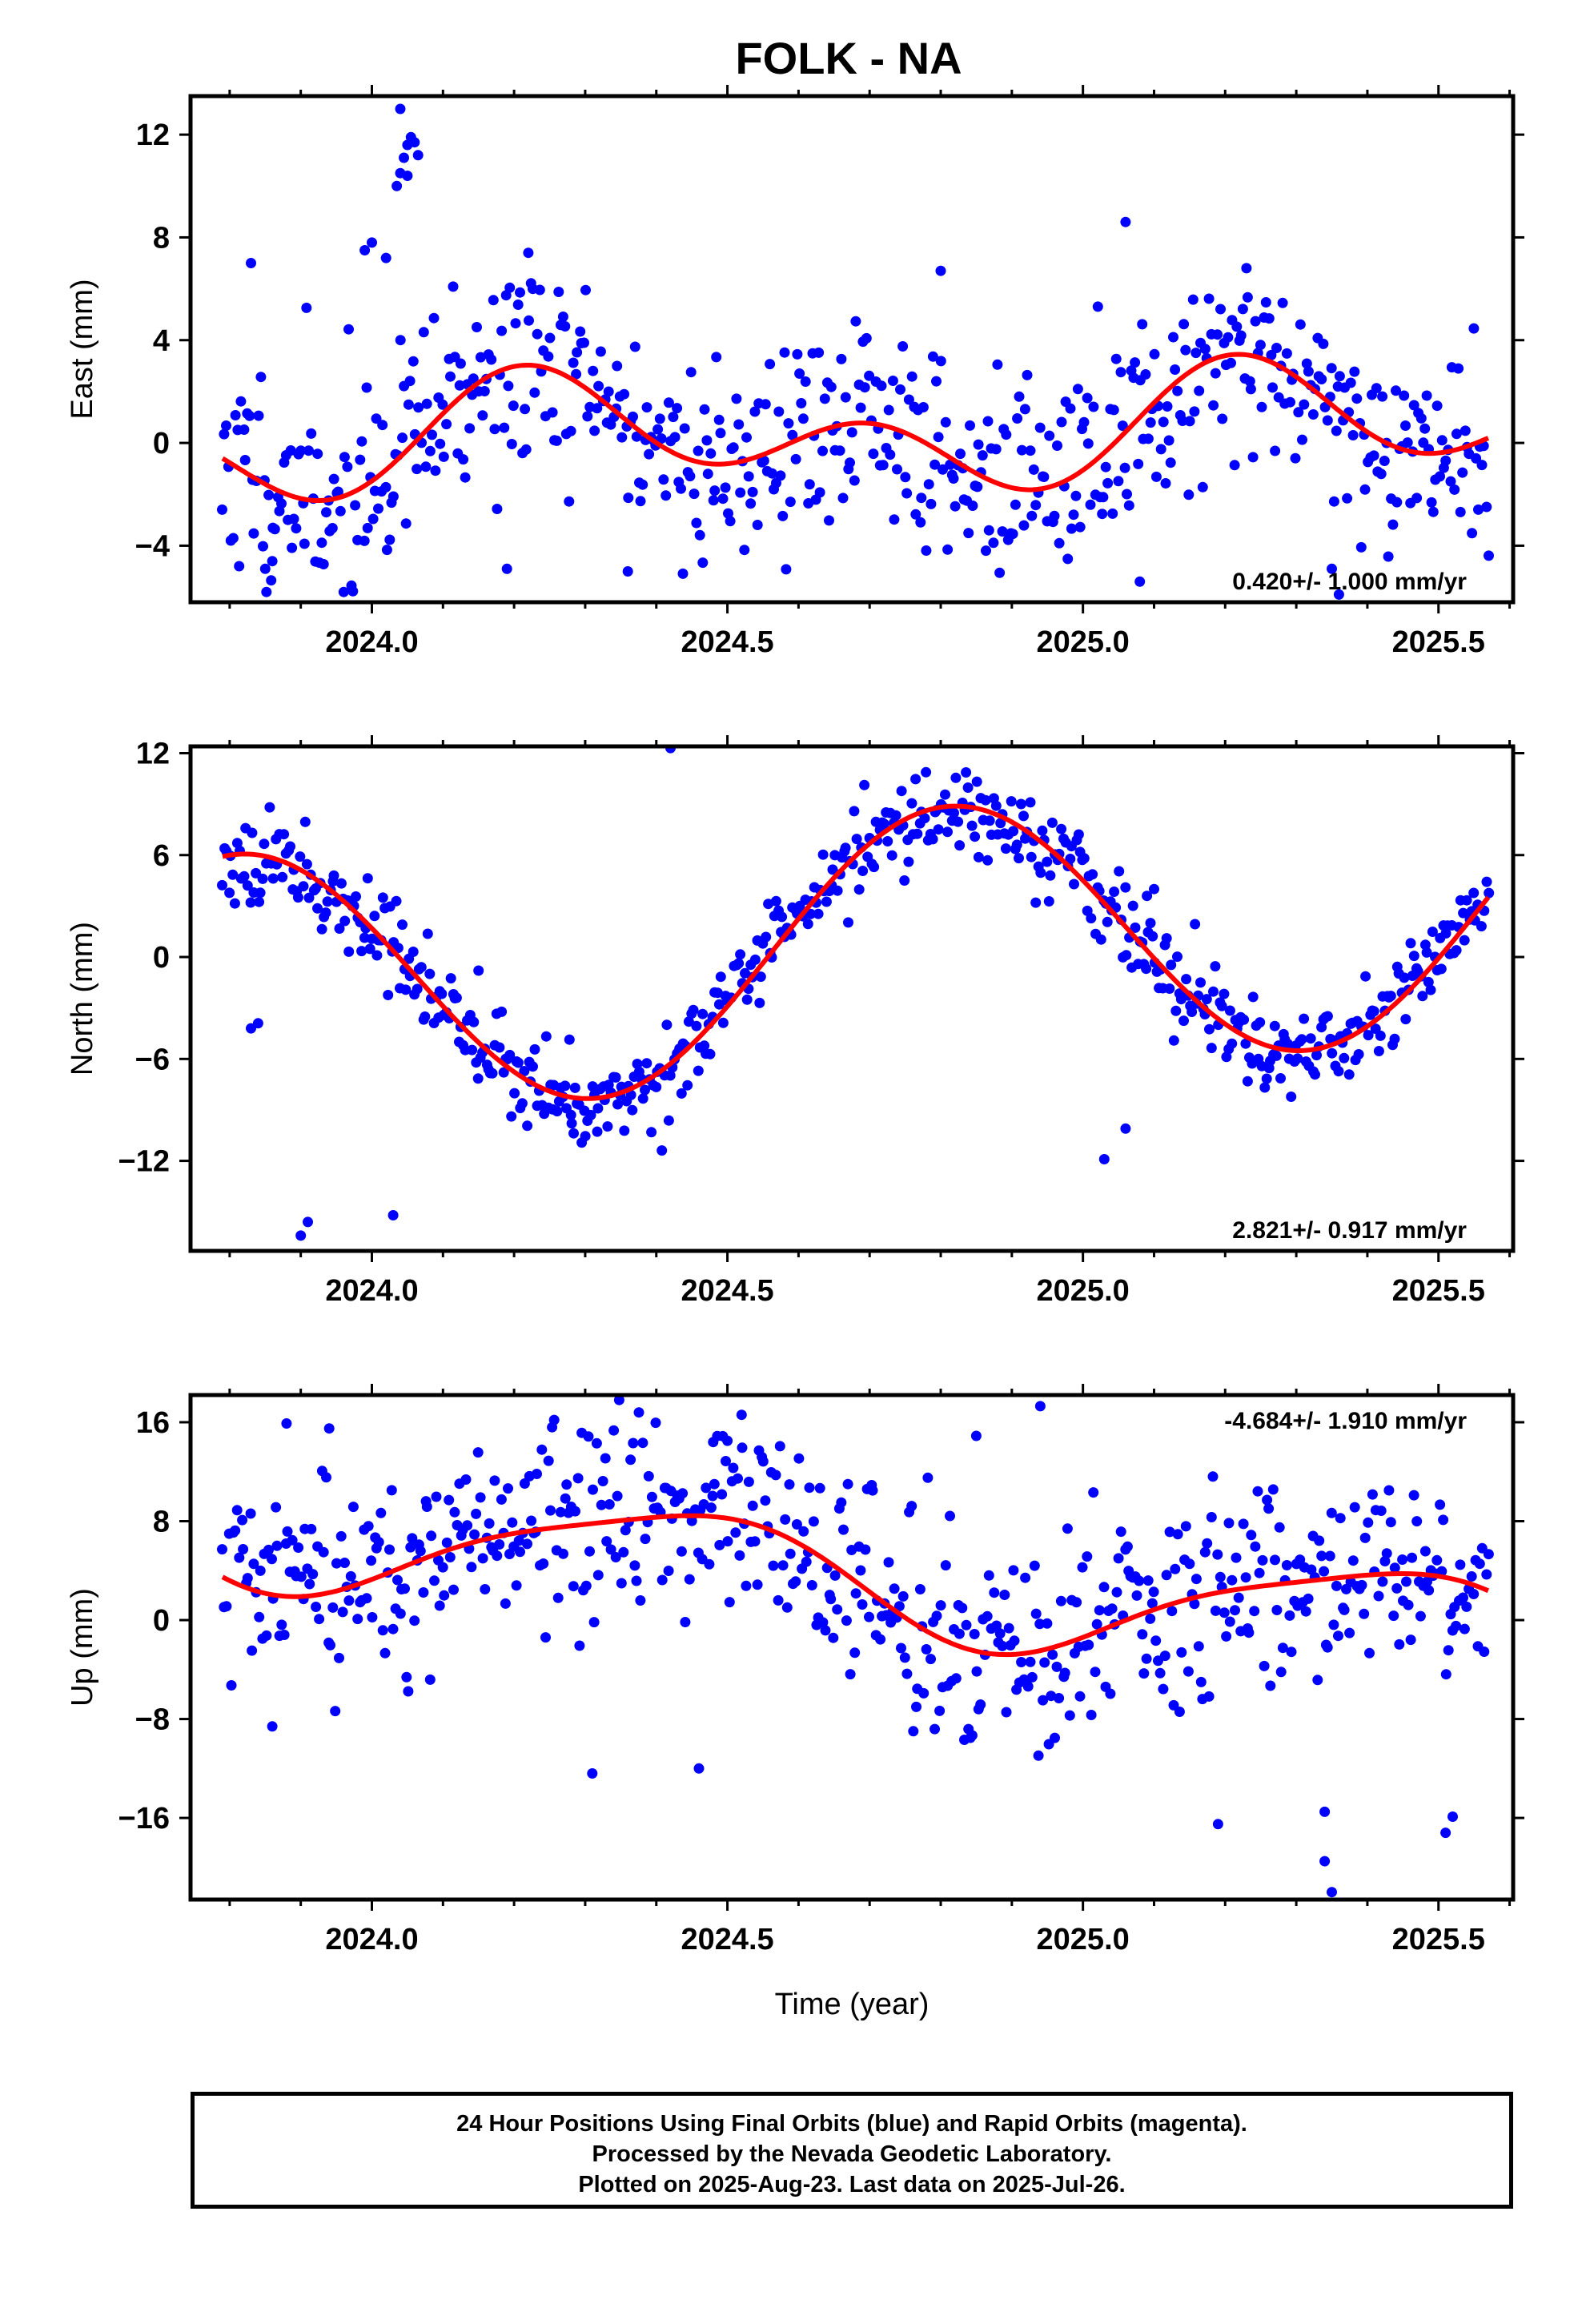 The width and height of the screenshot is (1582, 2324). I want to click on y-tick-label: 0, so click(161, 1621).